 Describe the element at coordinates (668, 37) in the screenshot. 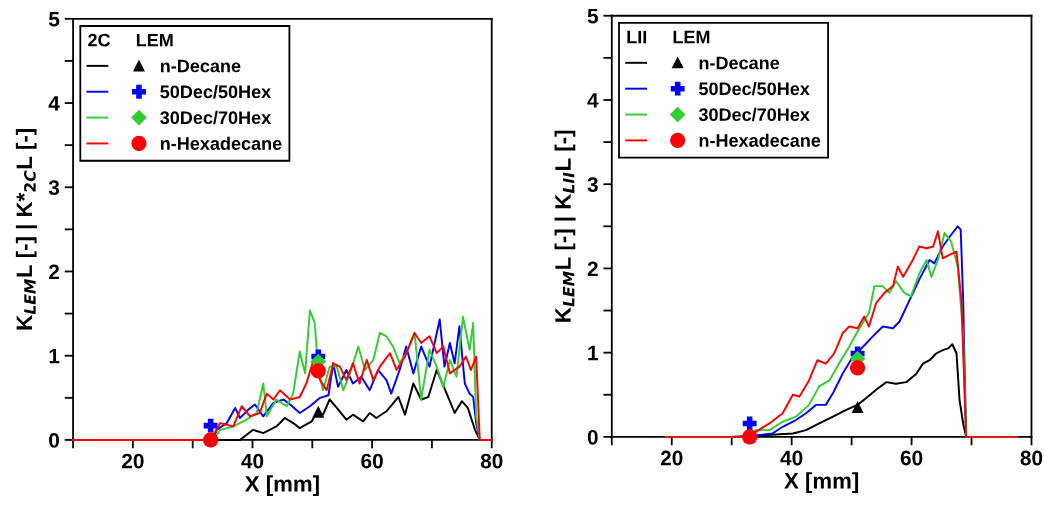

I see `legend-title: LII LEM` at that location.